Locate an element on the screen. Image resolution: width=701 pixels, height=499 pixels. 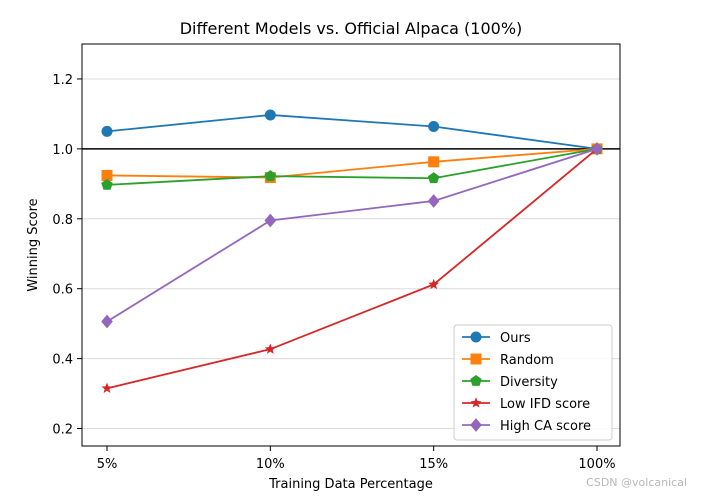
data-point-random-15% is located at coordinates (434, 162).